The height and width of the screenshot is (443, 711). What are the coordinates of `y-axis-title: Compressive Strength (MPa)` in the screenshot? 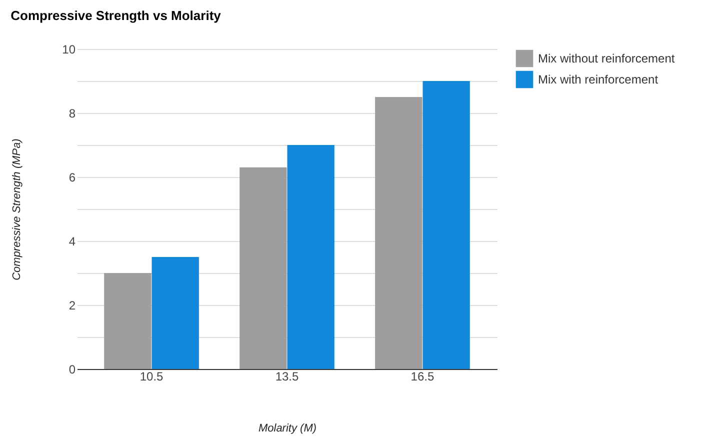 It's located at (17, 209).